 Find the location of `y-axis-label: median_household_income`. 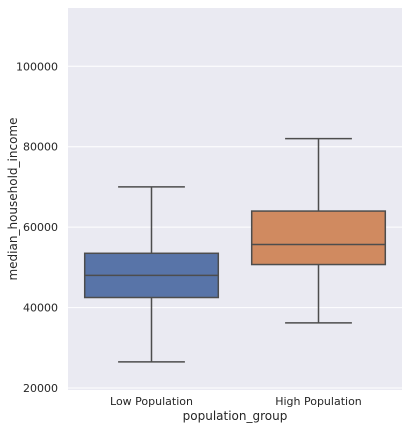

y-axis-label: median_household_income is located at coordinates (13, 198).